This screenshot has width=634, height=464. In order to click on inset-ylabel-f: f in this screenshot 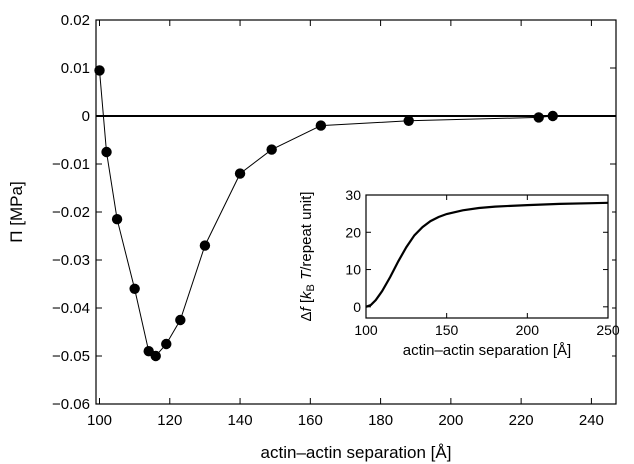, I will do `click(306, 308)`.